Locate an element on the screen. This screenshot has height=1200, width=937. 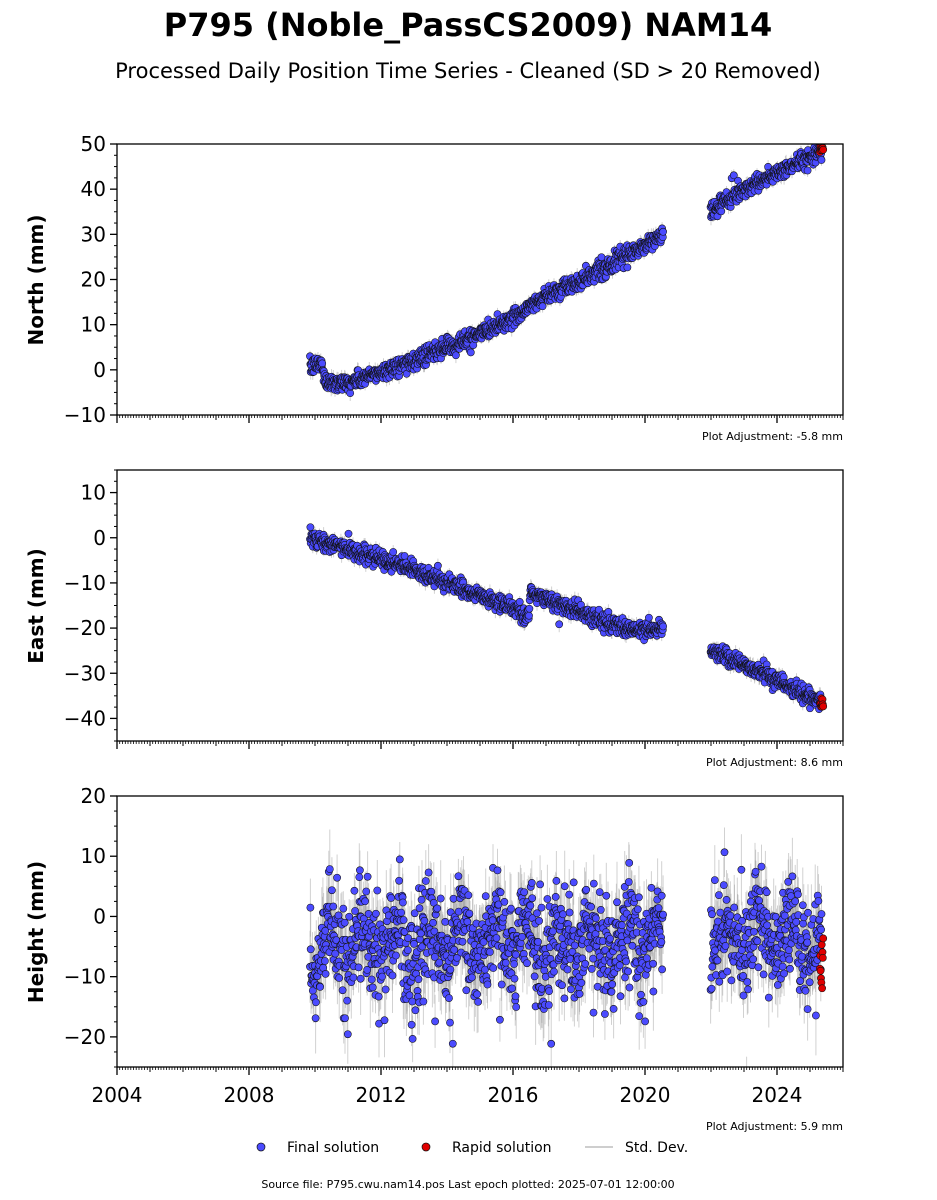
y-tick-label: 0 is located at coordinates (99, 370).